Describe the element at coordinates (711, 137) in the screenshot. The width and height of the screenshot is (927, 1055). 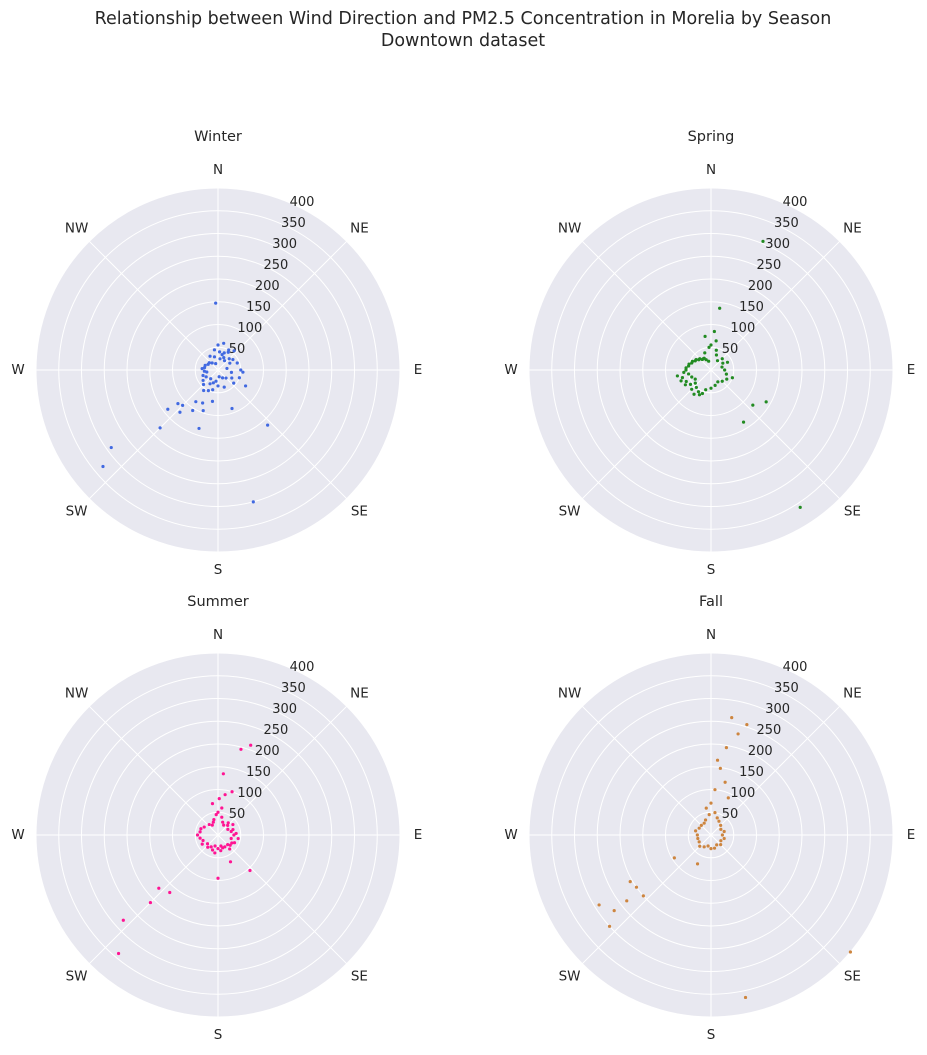
I see `panel-title-spring: Spring` at that location.